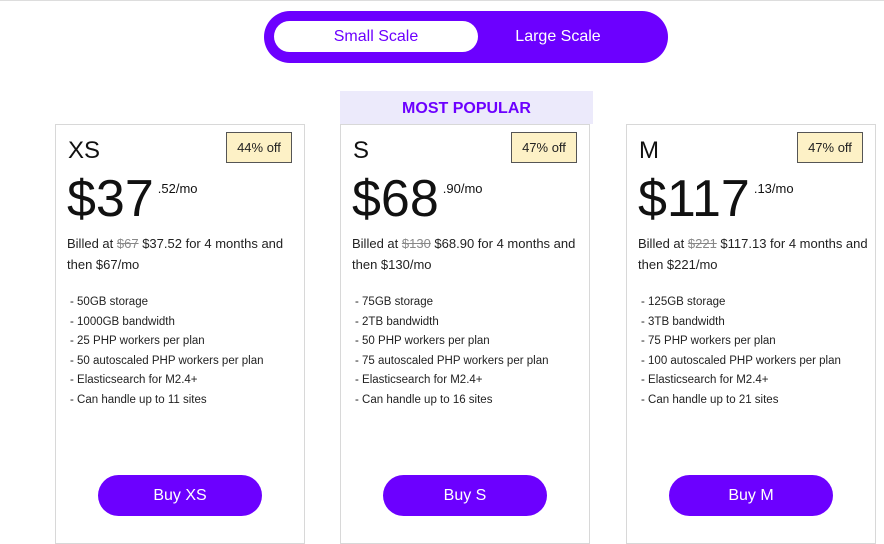 The image size is (884, 544). Describe the element at coordinates (465, 495) in the screenshot. I see `buy-s-button: Buy S` at that location.